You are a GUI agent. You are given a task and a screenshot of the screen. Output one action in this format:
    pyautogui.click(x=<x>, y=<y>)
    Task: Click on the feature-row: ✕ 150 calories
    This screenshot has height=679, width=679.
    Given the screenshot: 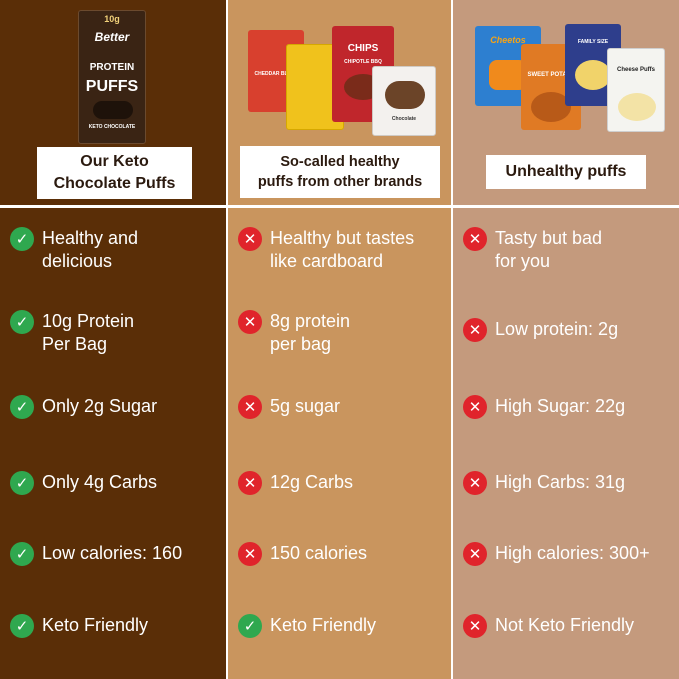 What is the action you would take?
    pyautogui.click(x=342, y=554)
    